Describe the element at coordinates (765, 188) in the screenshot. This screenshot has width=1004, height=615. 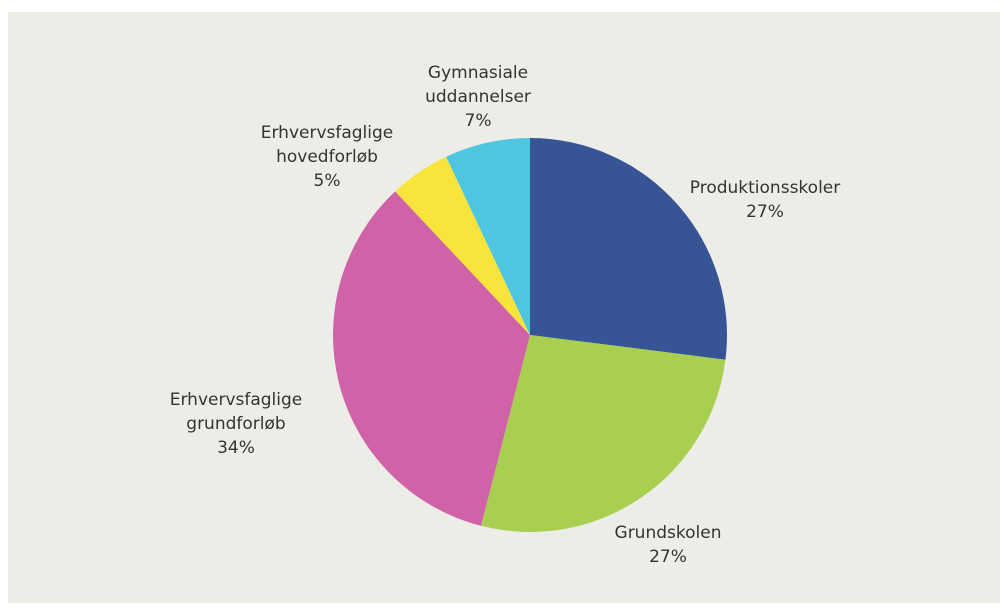
I see `category-name: Produktionsskoler` at that location.